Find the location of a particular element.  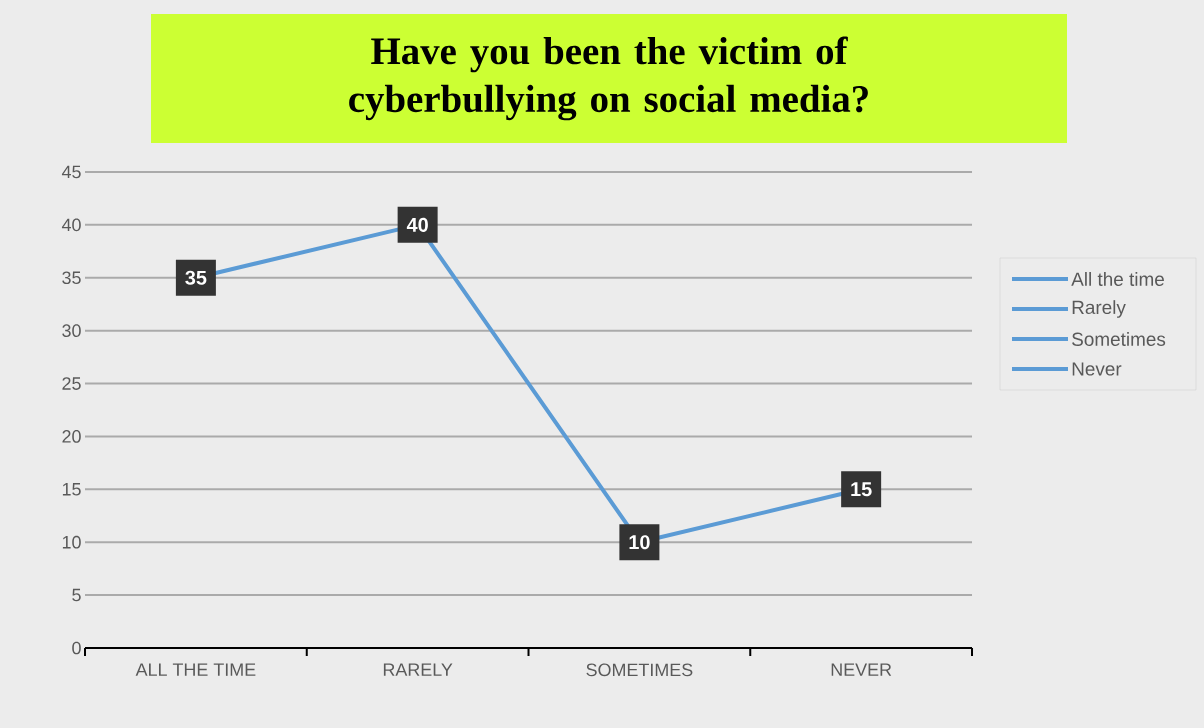

y-tick-label: 20 is located at coordinates (71, 436).